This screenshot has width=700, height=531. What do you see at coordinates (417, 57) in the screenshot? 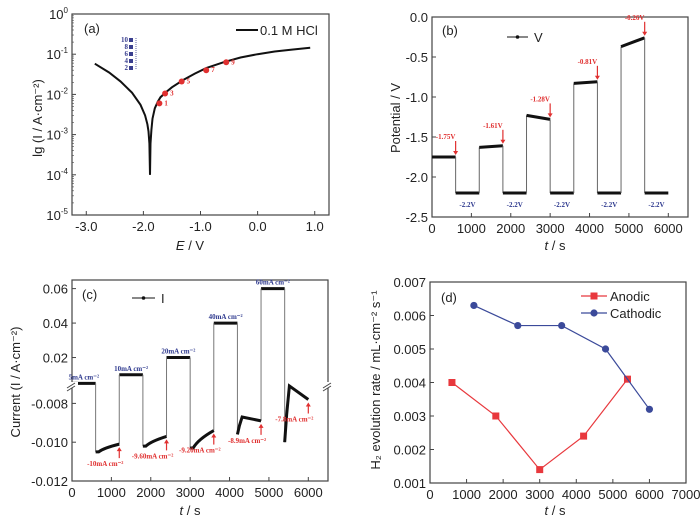
I see `y-tick-label: -0.5` at bounding box center [417, 57].